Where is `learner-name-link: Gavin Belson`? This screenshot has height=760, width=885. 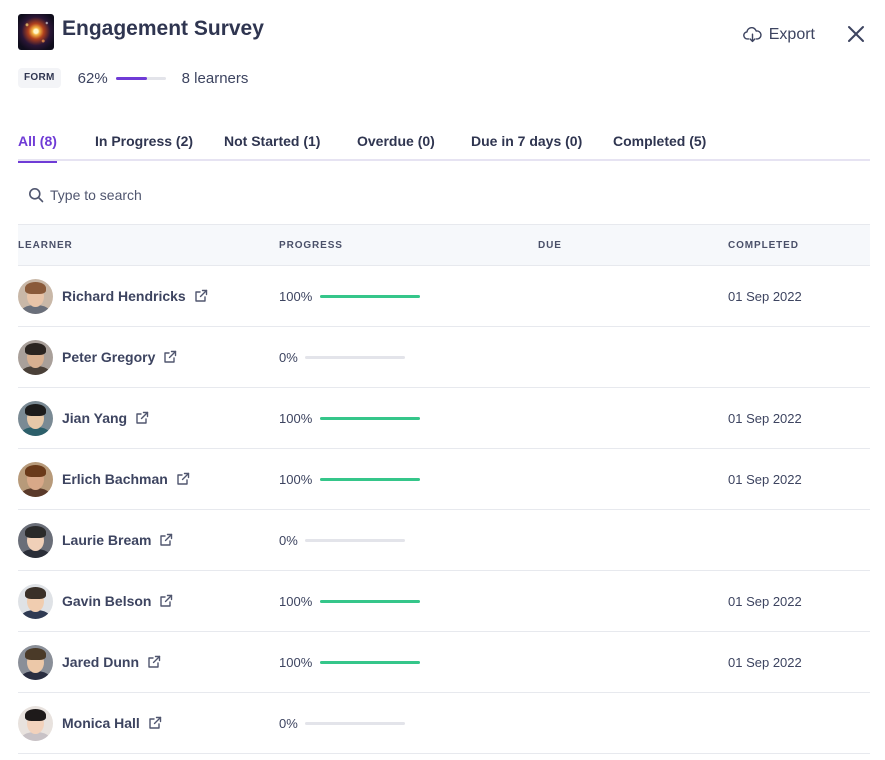
learner-name-link: Gavin Belson is located at coordinates (117, 601).